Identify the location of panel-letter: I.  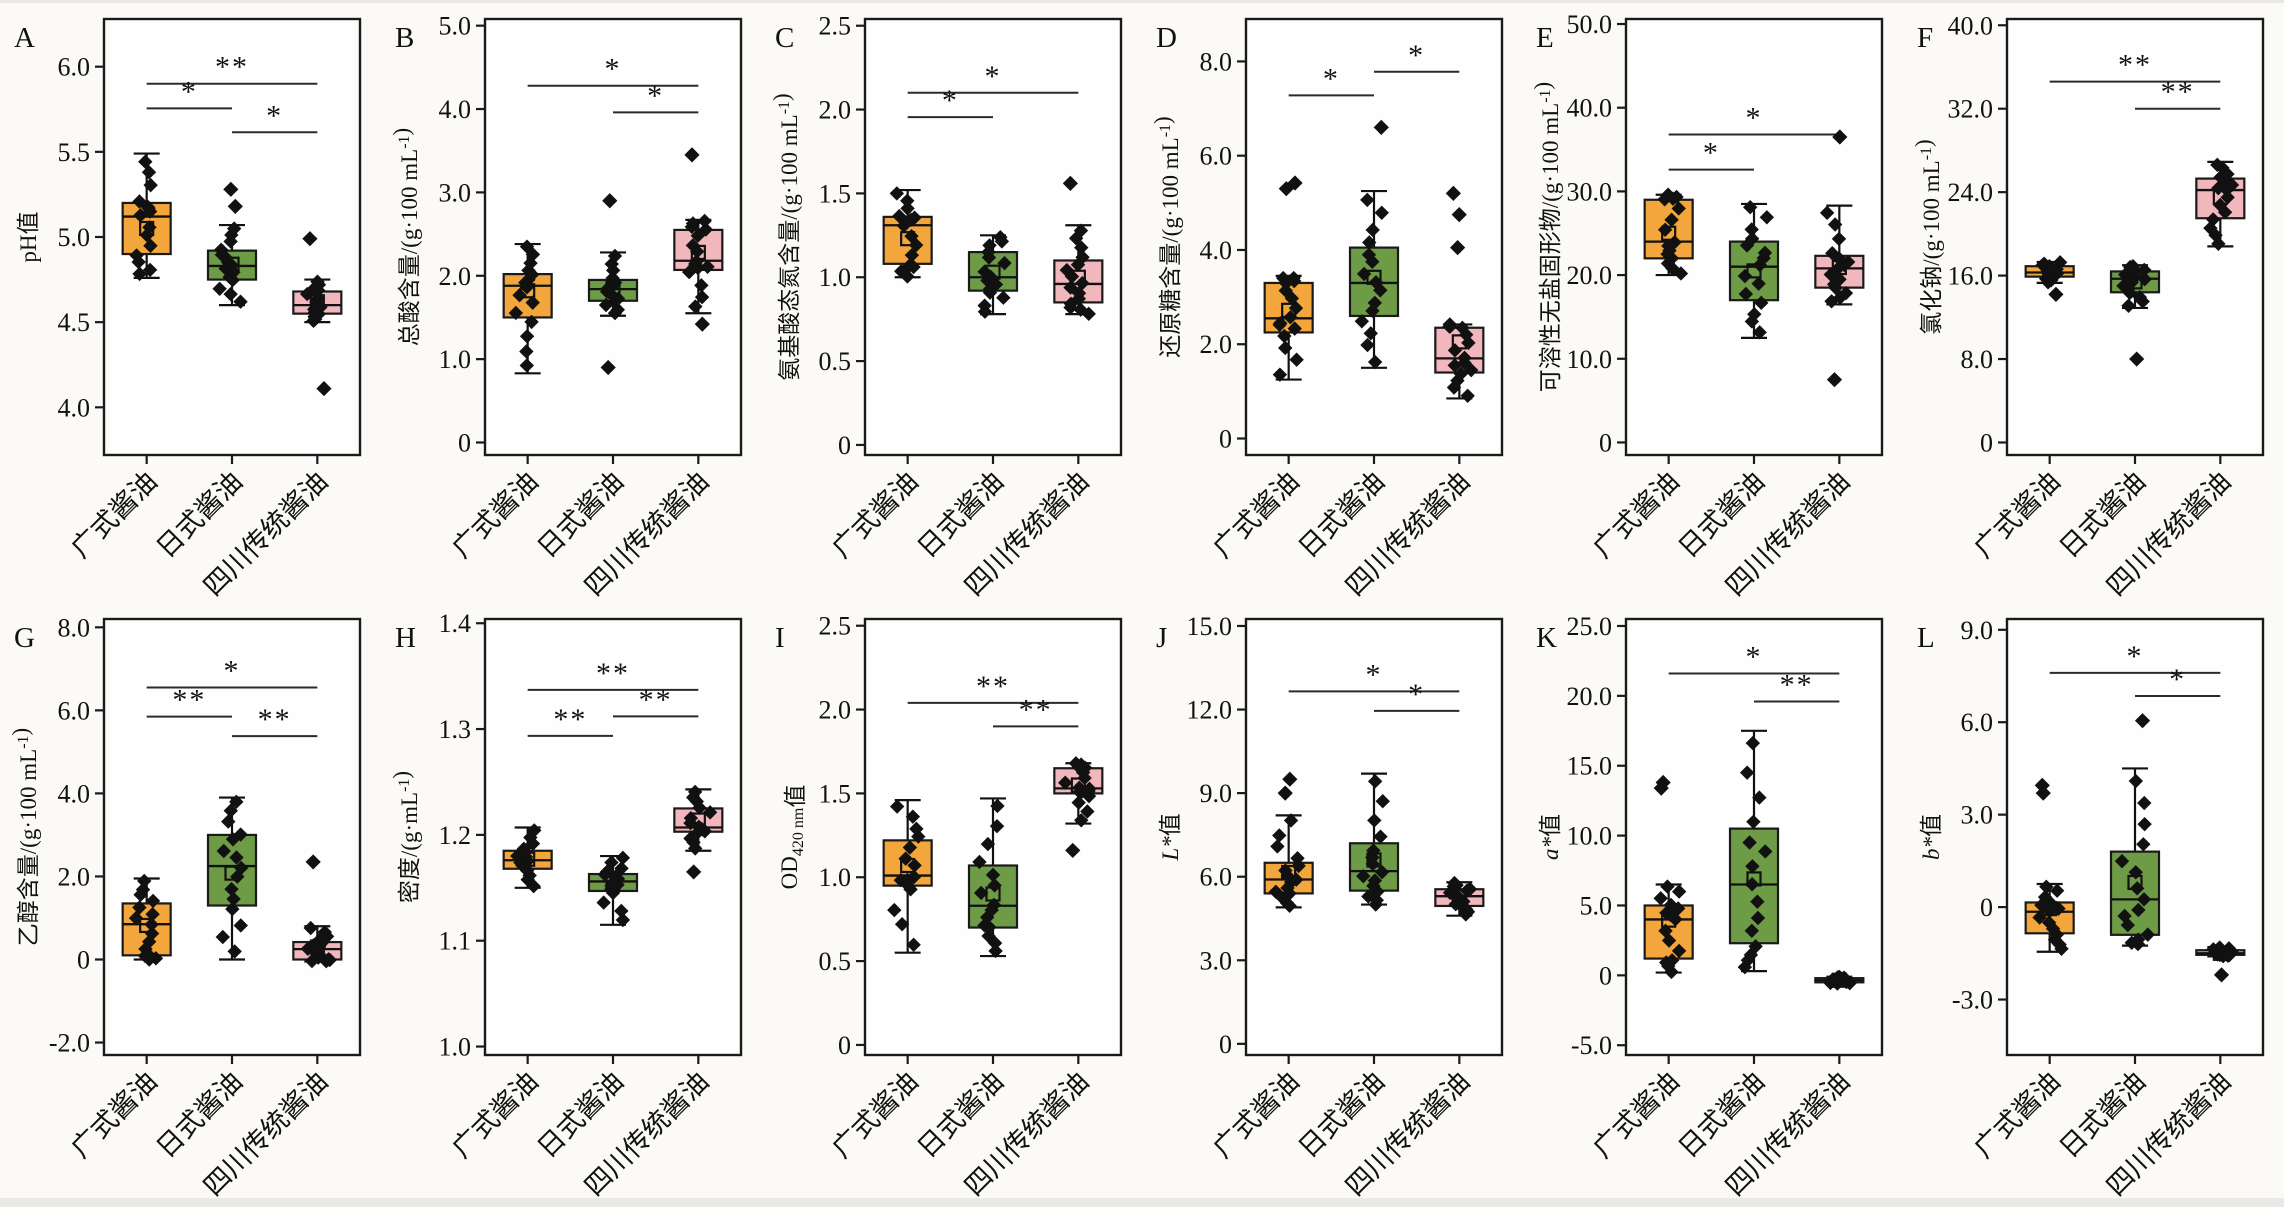
(780, 638).